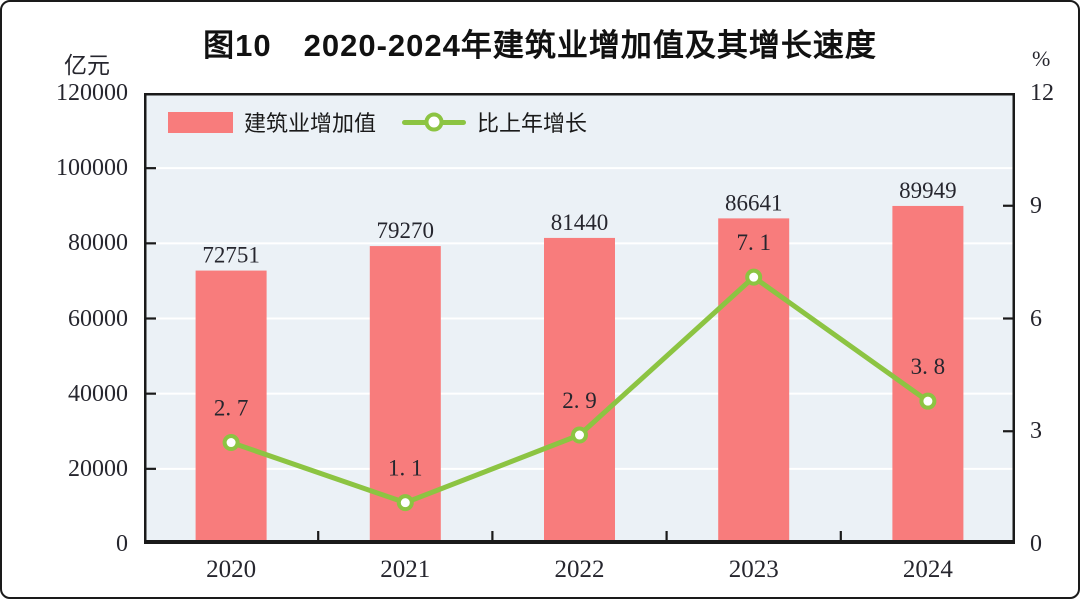  Describe the element at coordinates (928, 190) in the screenshot. I see `bar-value-label-2024: 89949` at that location.